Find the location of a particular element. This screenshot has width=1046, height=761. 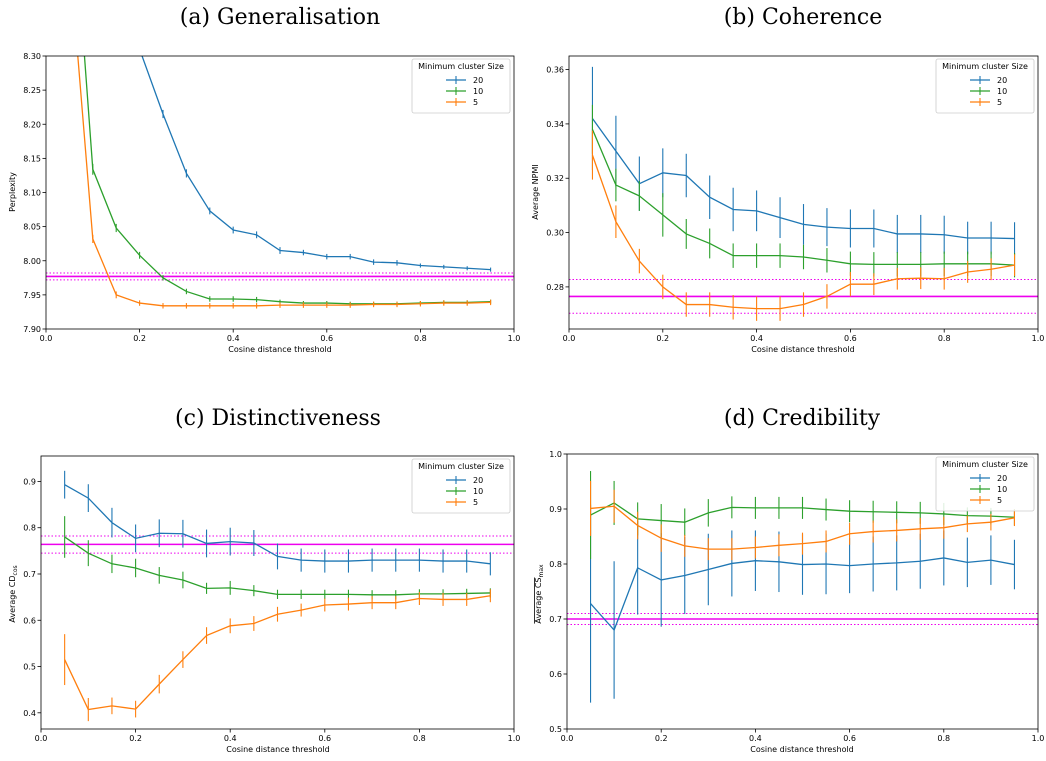

y-axis-label-subscript: max is located at coordinates (541, 571).